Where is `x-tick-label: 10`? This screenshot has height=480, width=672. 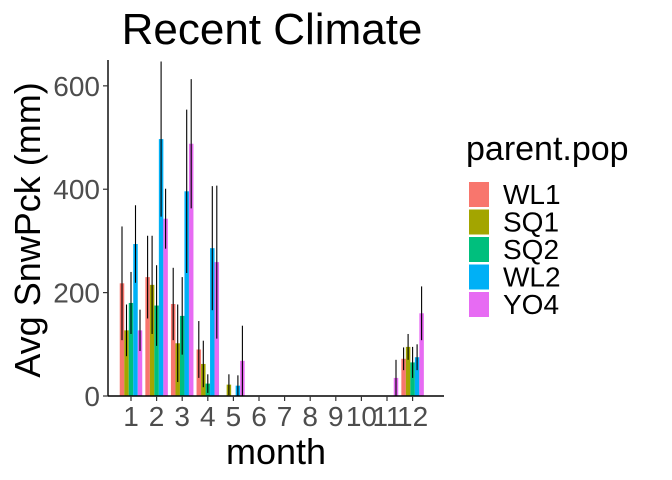 x-tick-label: 10 is located at coordinates (361, 416).